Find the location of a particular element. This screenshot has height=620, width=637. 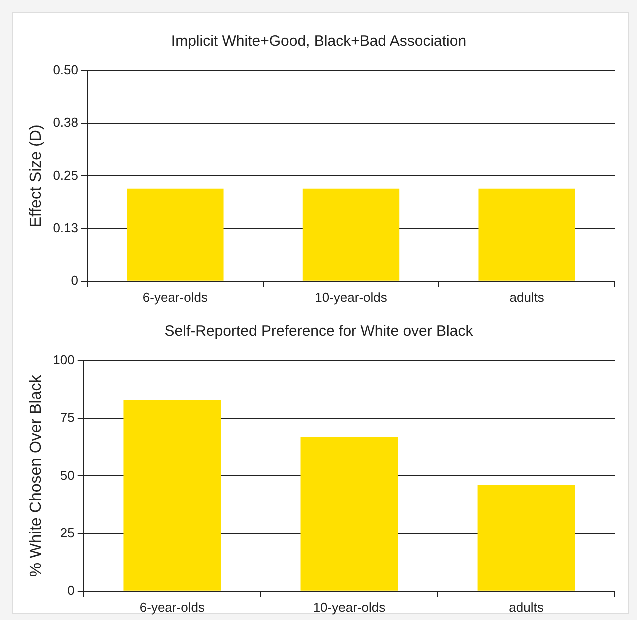

y-tick-label: 0.25 is located at coordinates (65, 175).